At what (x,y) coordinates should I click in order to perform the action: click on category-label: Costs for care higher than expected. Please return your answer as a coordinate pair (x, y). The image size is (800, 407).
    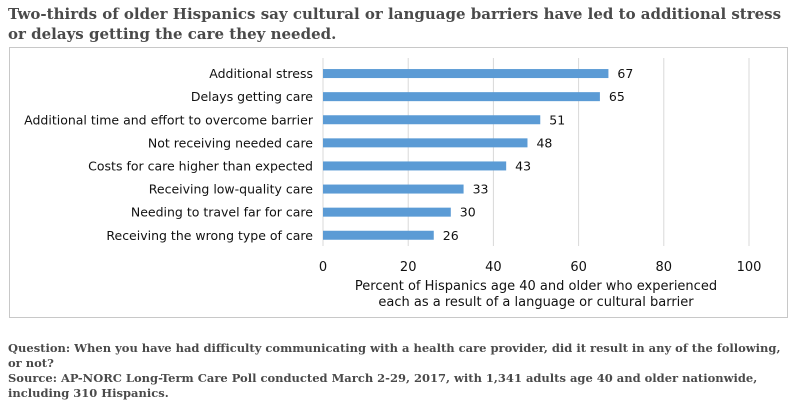
    Looking at the image, I should click on (200, 165).